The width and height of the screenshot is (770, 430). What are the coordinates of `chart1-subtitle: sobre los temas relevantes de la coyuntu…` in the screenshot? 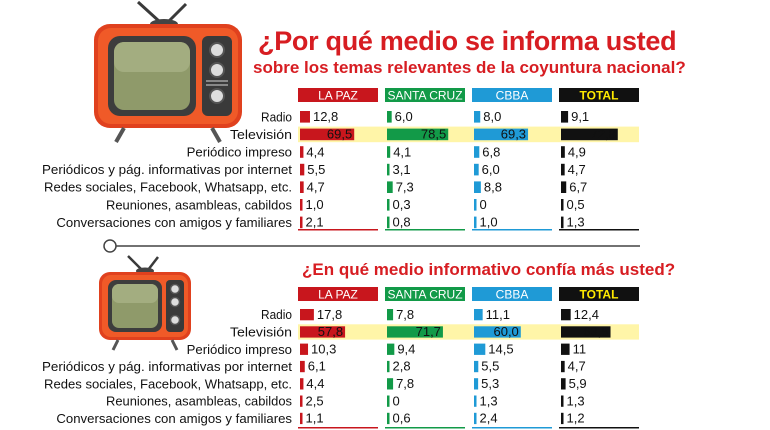 It's located at (469, 67).